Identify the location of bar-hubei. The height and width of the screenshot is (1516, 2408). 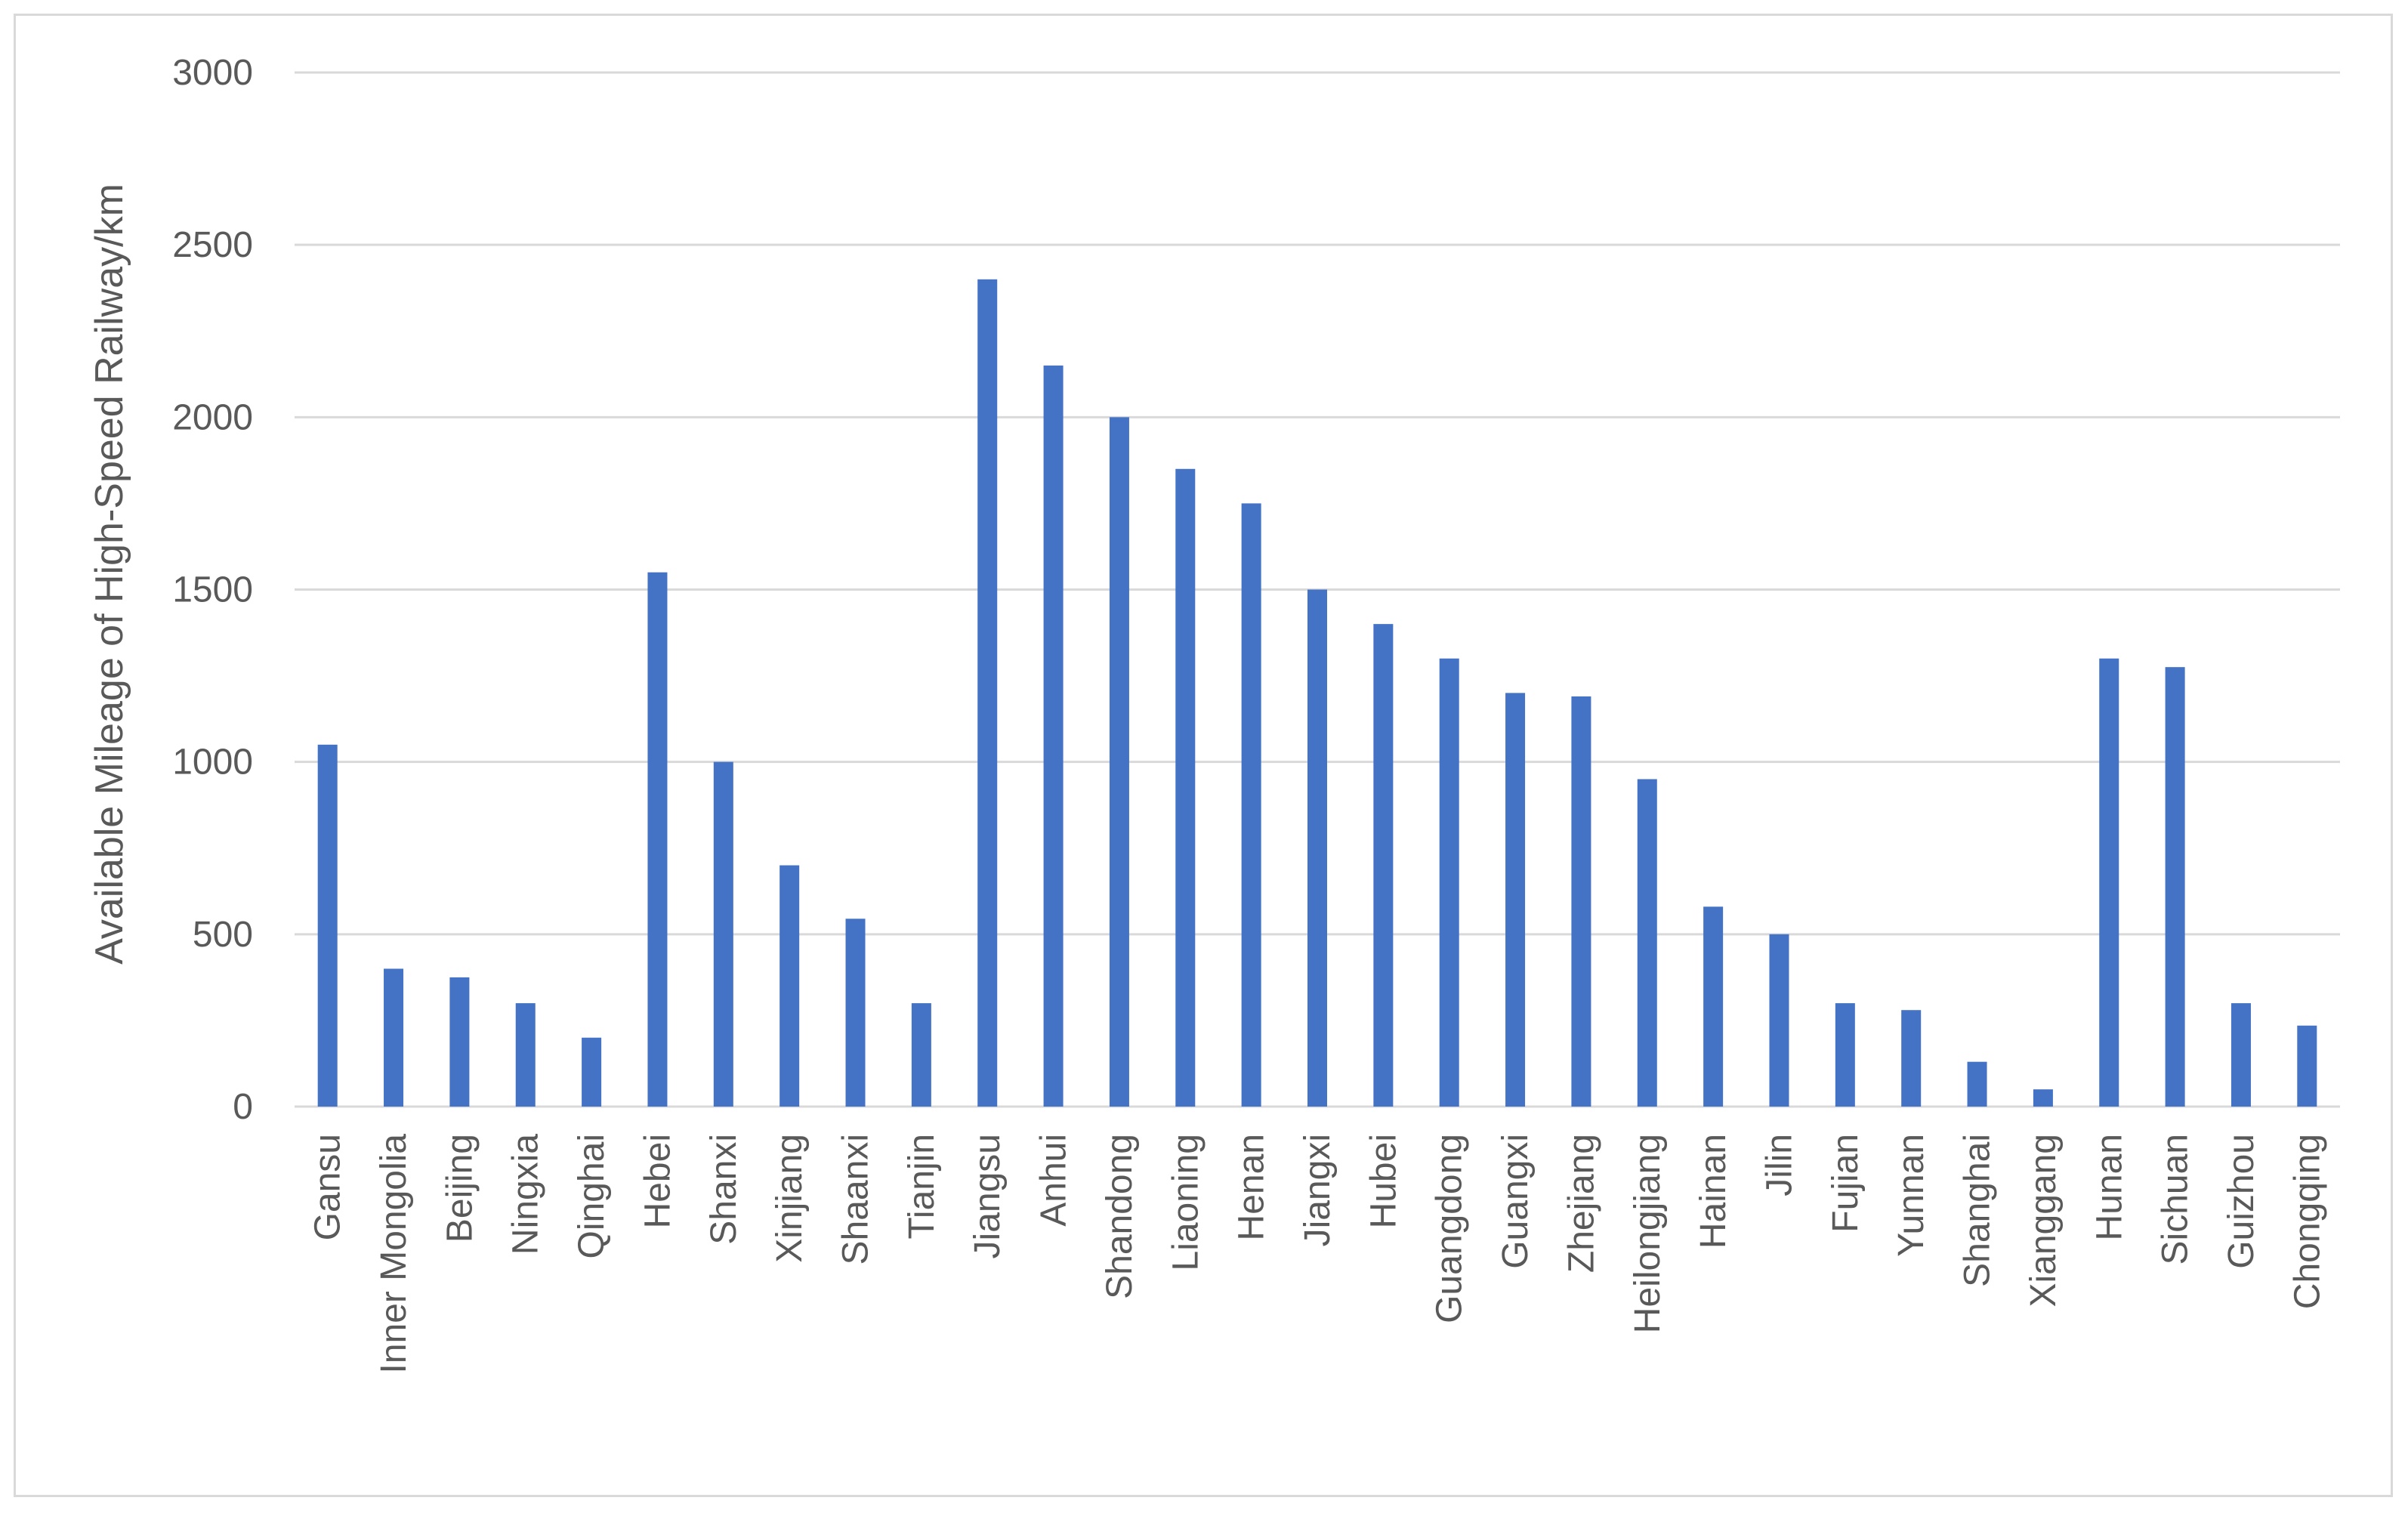
(1383, 865).